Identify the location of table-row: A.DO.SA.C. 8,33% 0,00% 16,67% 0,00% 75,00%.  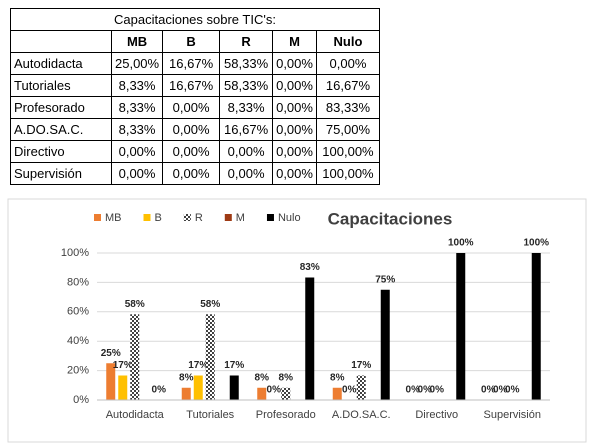
(195, 129).